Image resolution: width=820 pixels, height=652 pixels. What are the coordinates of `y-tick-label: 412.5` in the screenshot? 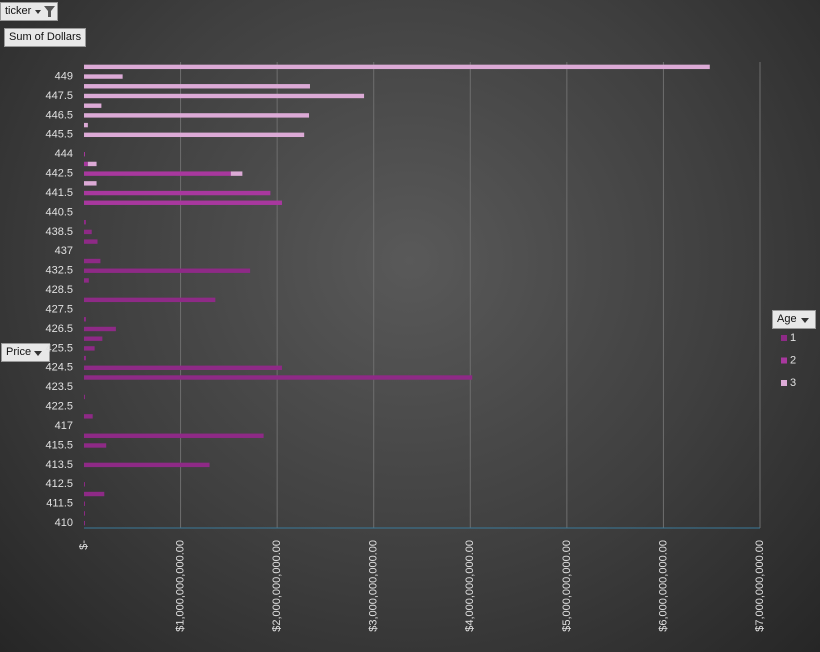 It's located at (59, 484).